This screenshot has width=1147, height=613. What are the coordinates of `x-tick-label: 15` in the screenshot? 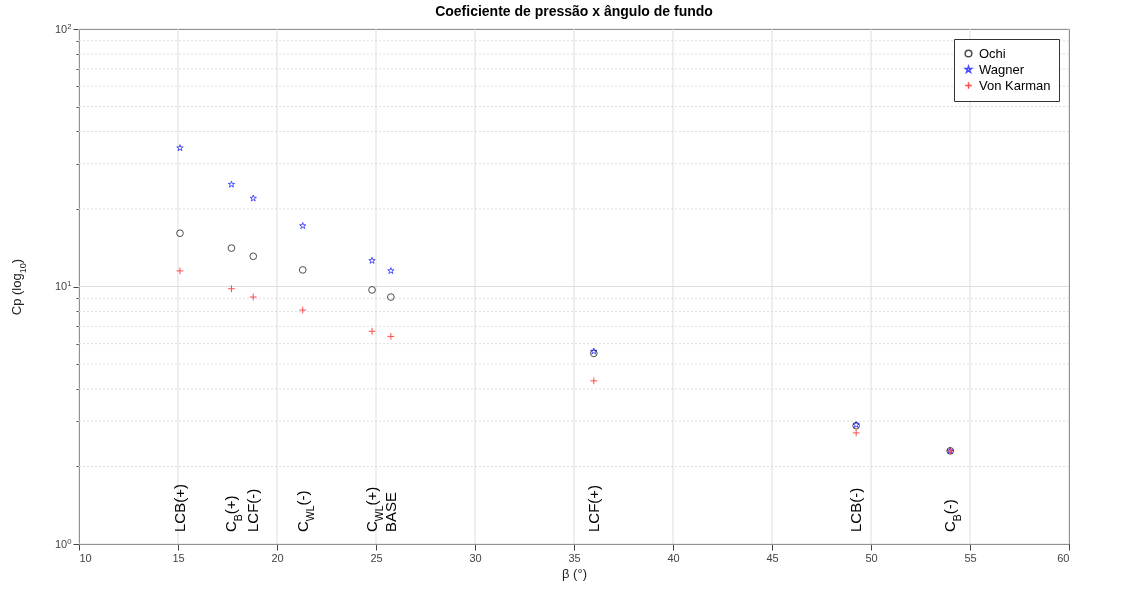 It's located at (178, 557).